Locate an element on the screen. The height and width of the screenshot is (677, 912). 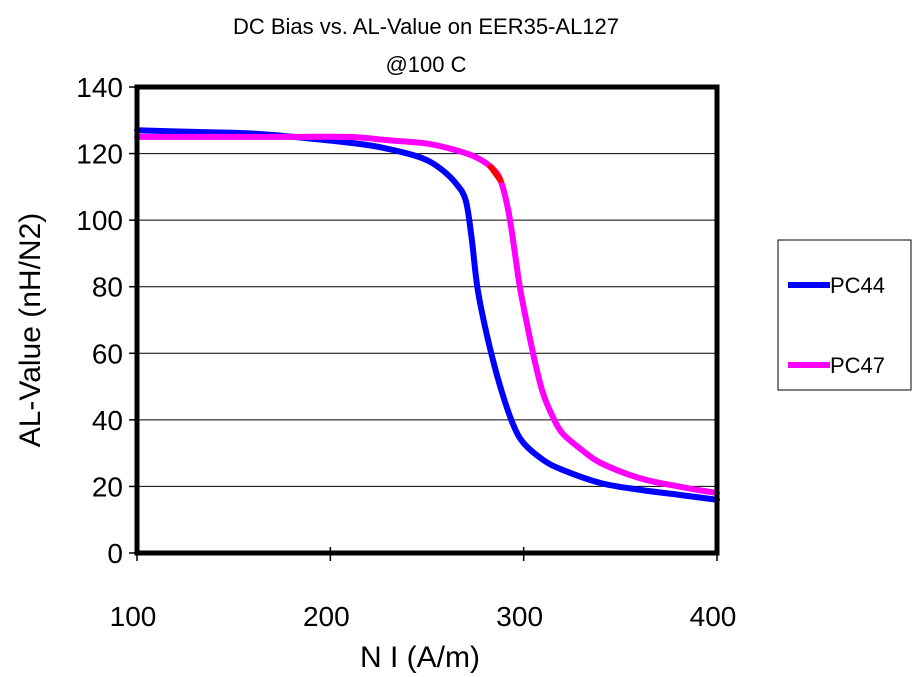
y-tick-label: 120 is located at coordinates (99, 154).